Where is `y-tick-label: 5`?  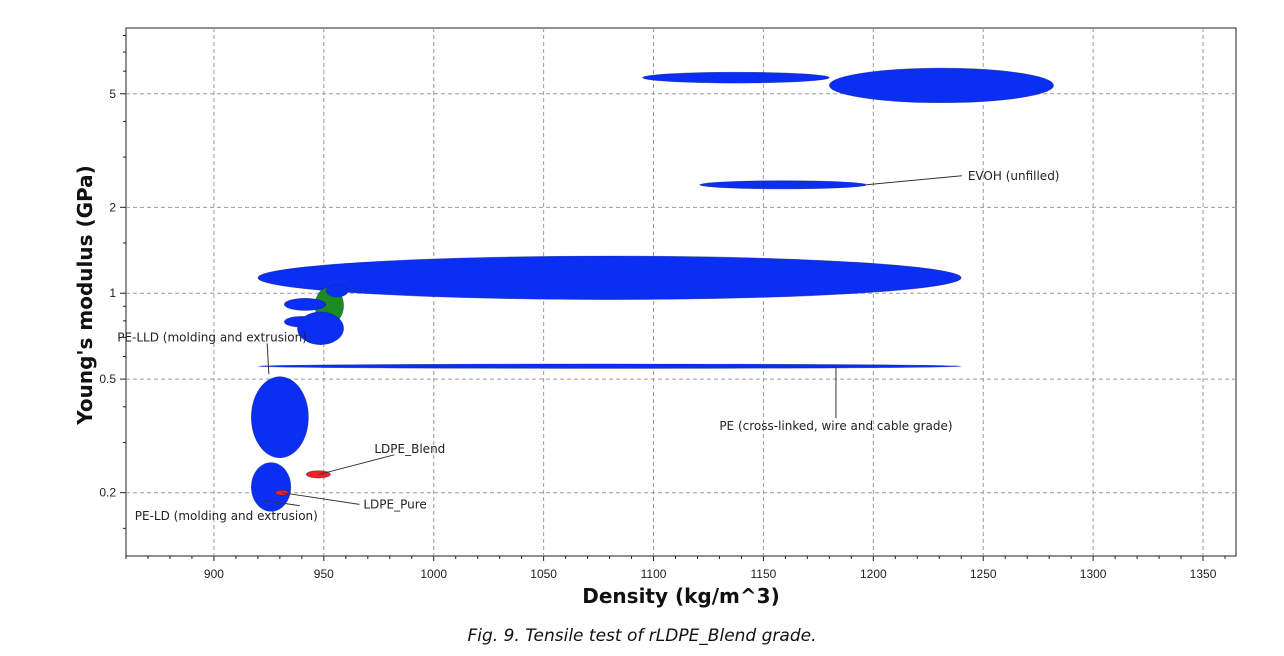 y-tick-label: 5 is located at coordinates (112, 94).